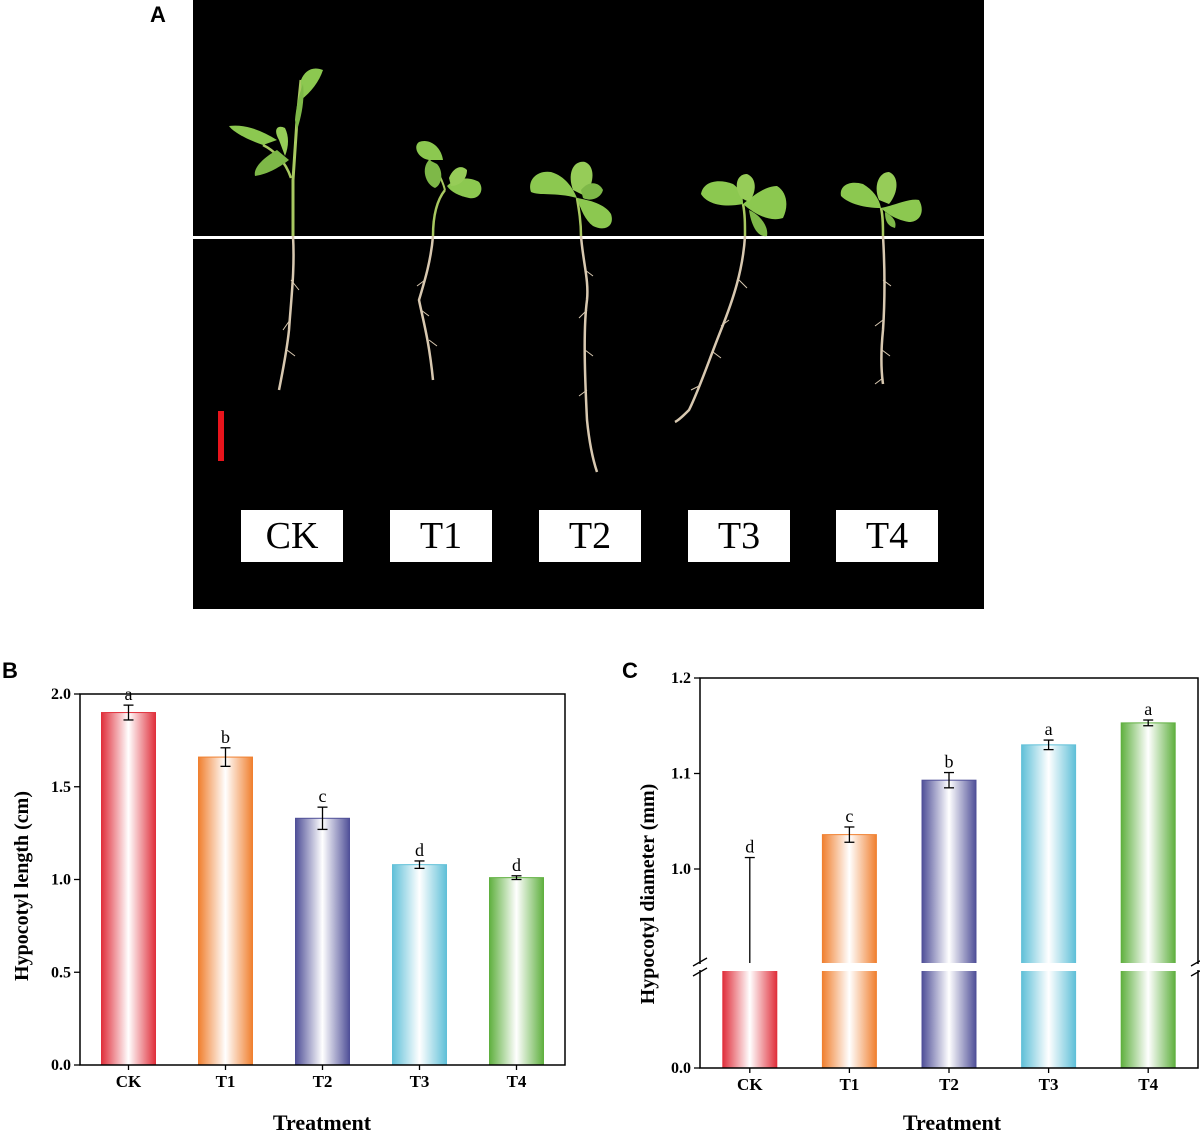 The height and width of the screenshot is (1136, 1200). Describe the element at coordinates (681, 774) in the screenshot. I see `y-tick-label-1.1: 1.1` at that location.